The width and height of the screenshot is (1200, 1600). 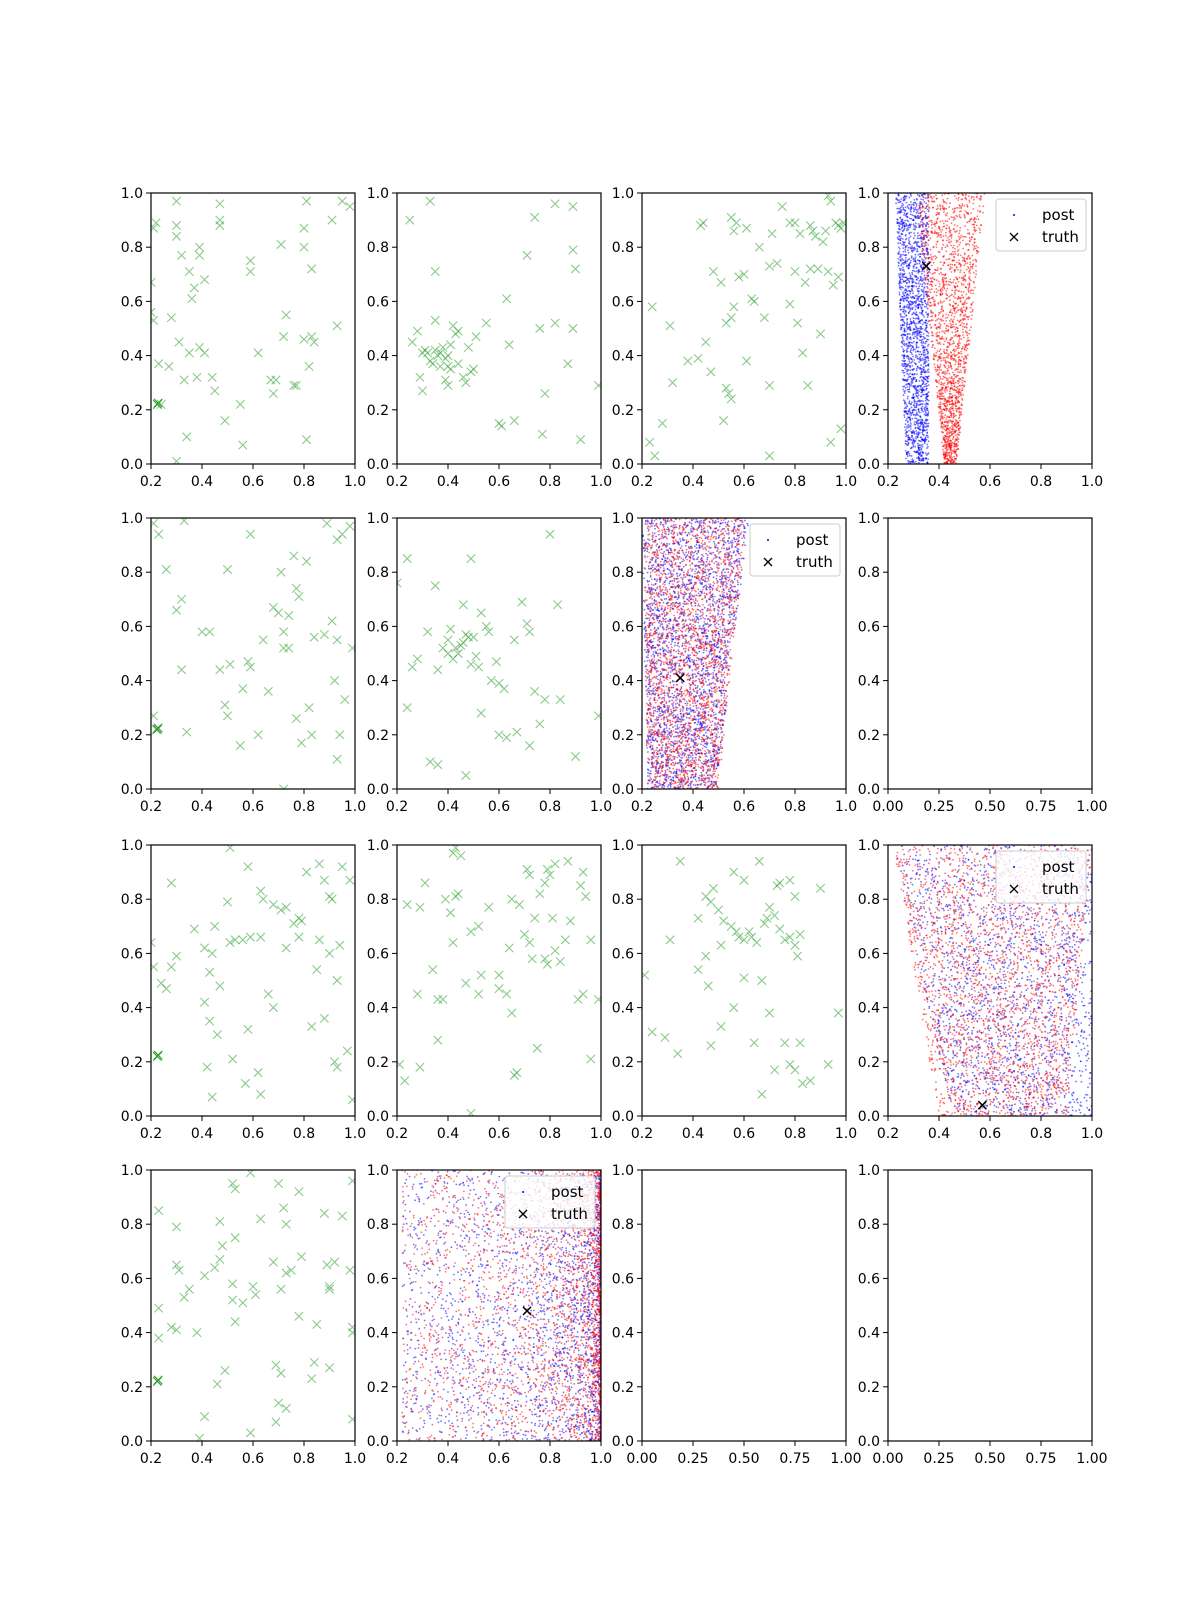 I want to click on subplot-r2c1: 0.2 0.4 0.6 0.8 1.00.00.20.40.60.81.0, so click(x=243, y=663).